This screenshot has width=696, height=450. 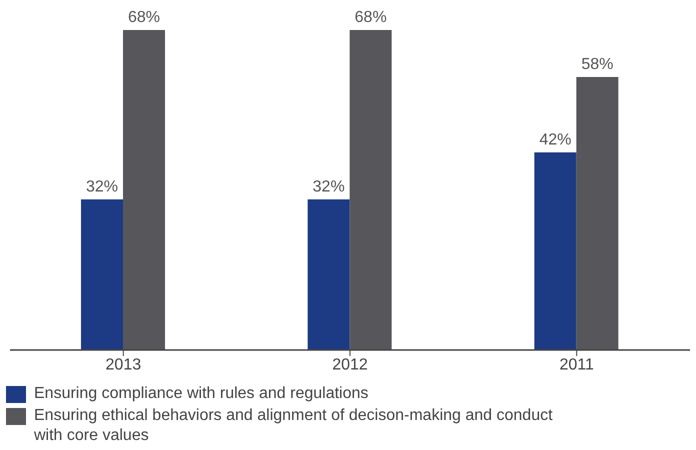 What do you see at coordinates (201, 394) in the screenshot?
I see `legend-label: Ensuring compliance with rules and regulations` at bounding box center [201, 394].